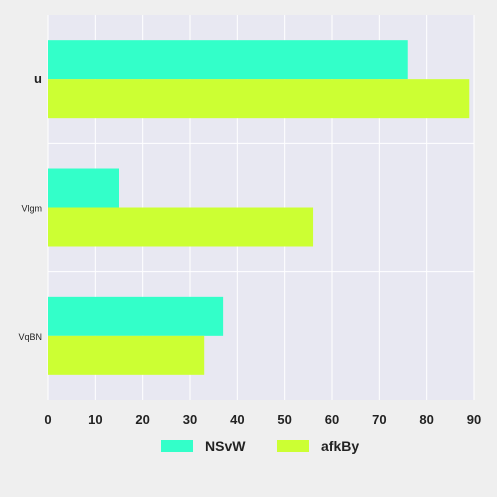 This screenshot has width=497, height=497. I want to click on y-tick-label: VqBN, so click(30, 337).